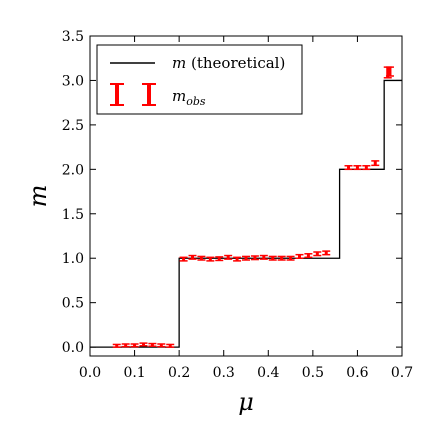 Image resolution: width=440 pixels, height=440 pixels. Describe the element at coordinates (73, 37) in the screenshot. I see `y-tick-label-7: 3.5` at that location.